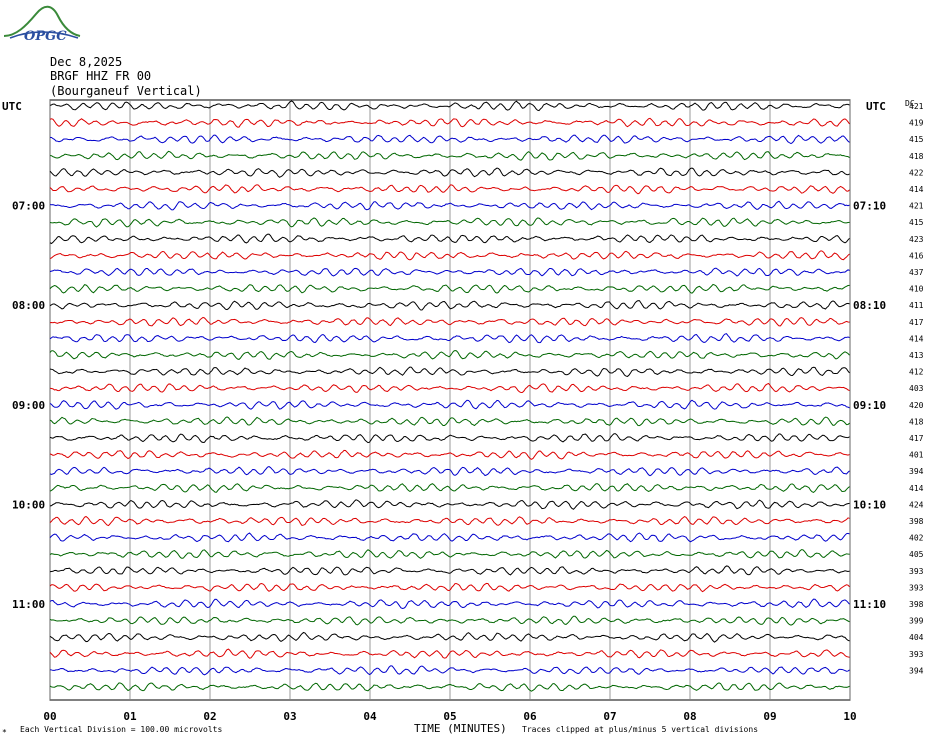 The height and width of the screenshot is (744, 930). Describe the element at coordinates (289, 716) in the screenshot. I see `x-tick-label: 03` at that location.